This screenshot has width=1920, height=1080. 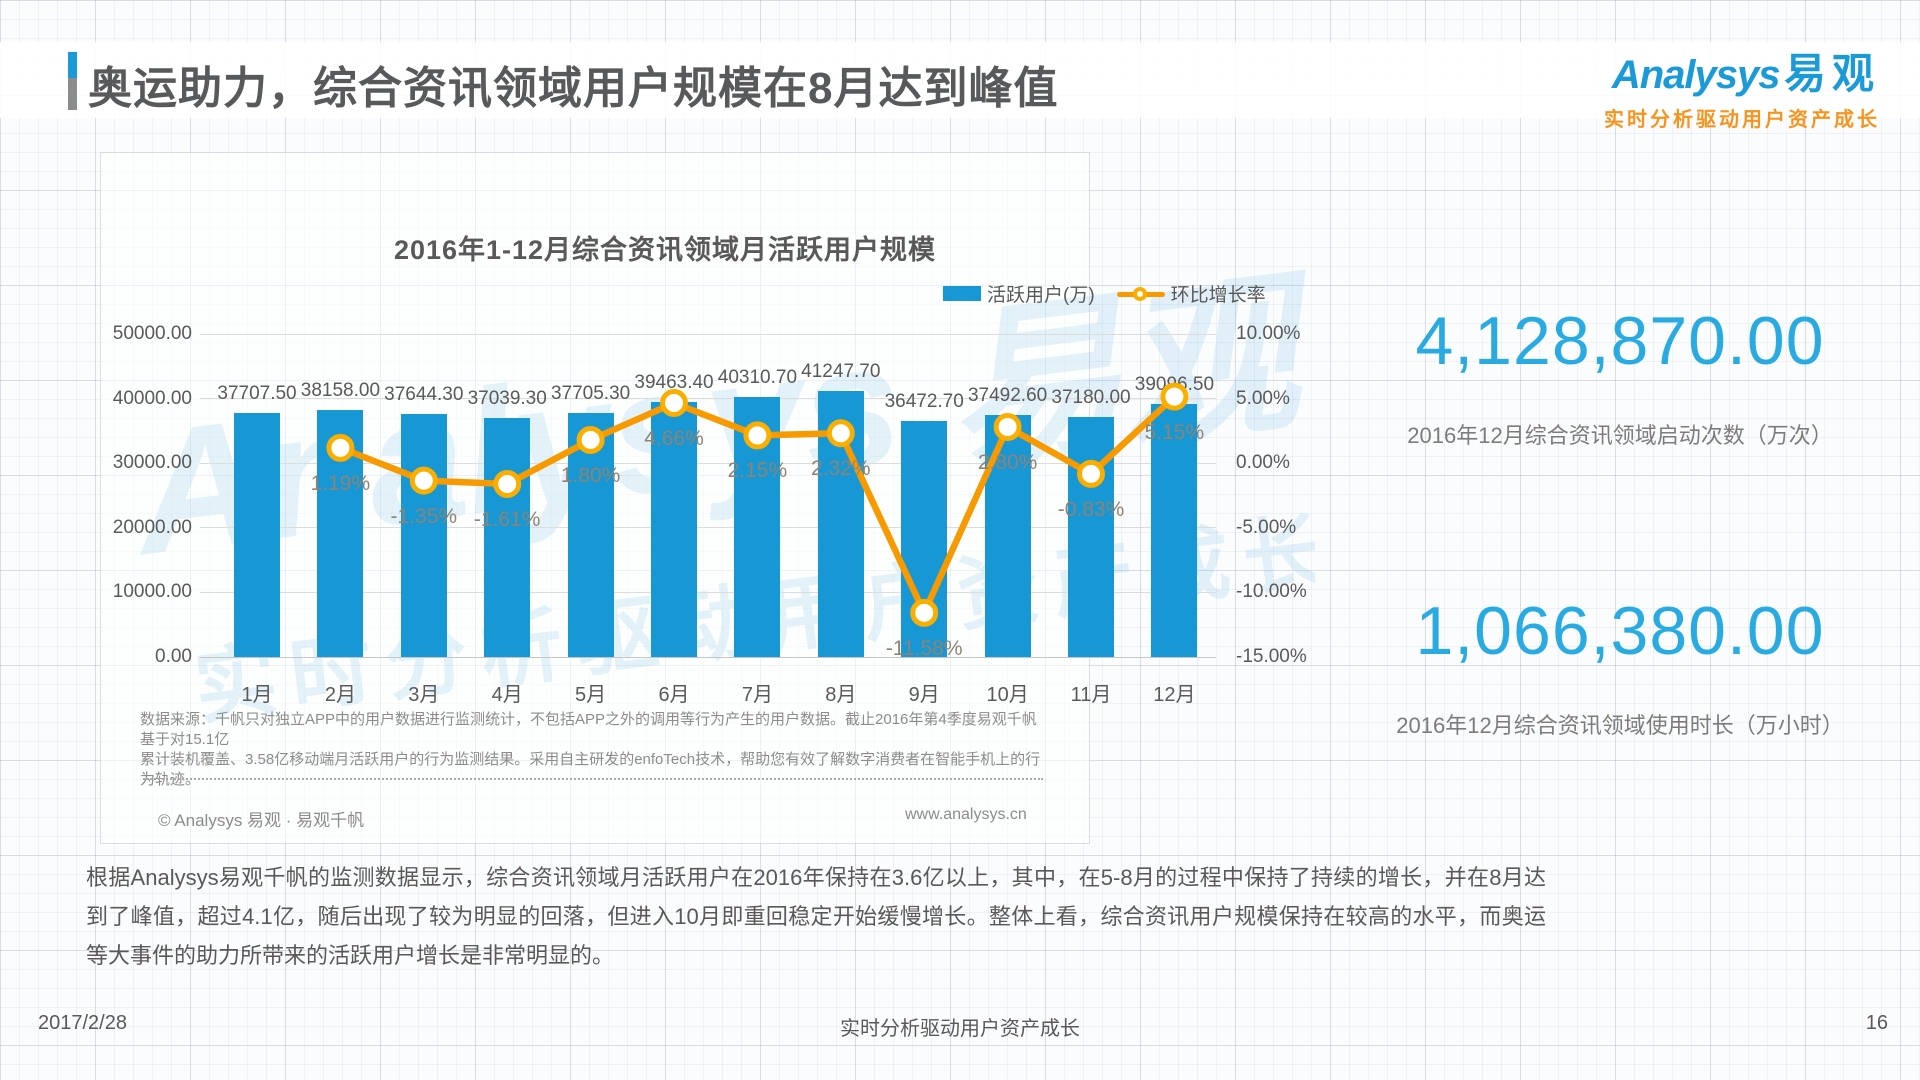 What do you see at coordinates (507, 537) in the screenshot?
I see `bar-4月` at bounding box center [507, 537].